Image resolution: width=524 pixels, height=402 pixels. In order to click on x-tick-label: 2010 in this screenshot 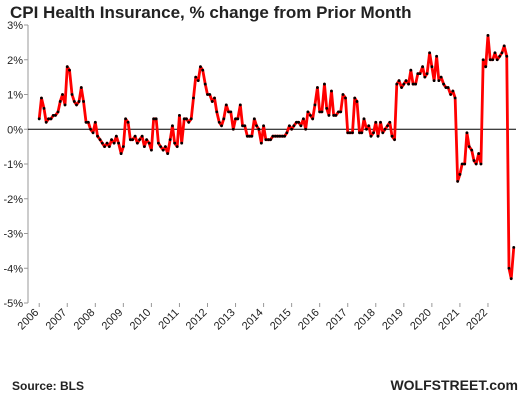, I will do `click(141, 320)`.